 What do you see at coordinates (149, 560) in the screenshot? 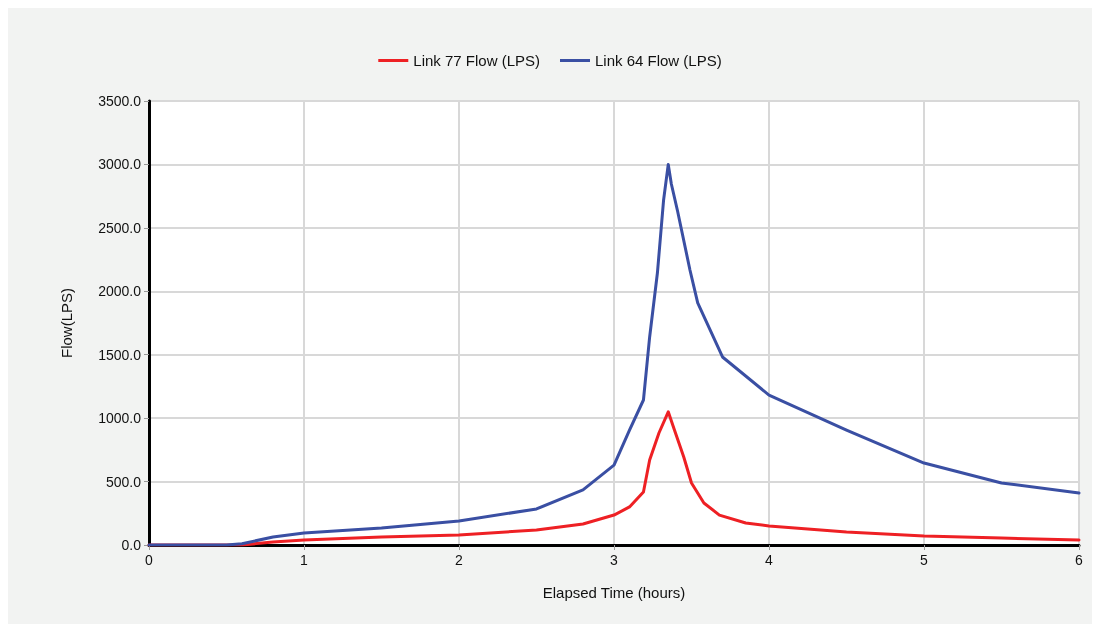
I see `x-tick-label: 0` at bounding box center [149, 560].